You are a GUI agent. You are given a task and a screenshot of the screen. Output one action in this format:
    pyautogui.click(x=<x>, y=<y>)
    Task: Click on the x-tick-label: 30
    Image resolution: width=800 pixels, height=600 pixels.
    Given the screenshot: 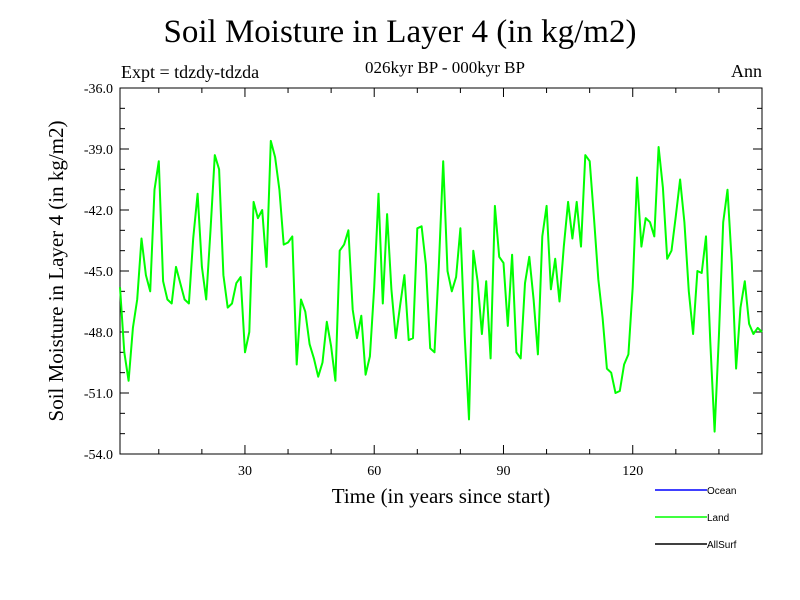 What is the action you would take?
    pyautogui.click(x=245, y=471)
    